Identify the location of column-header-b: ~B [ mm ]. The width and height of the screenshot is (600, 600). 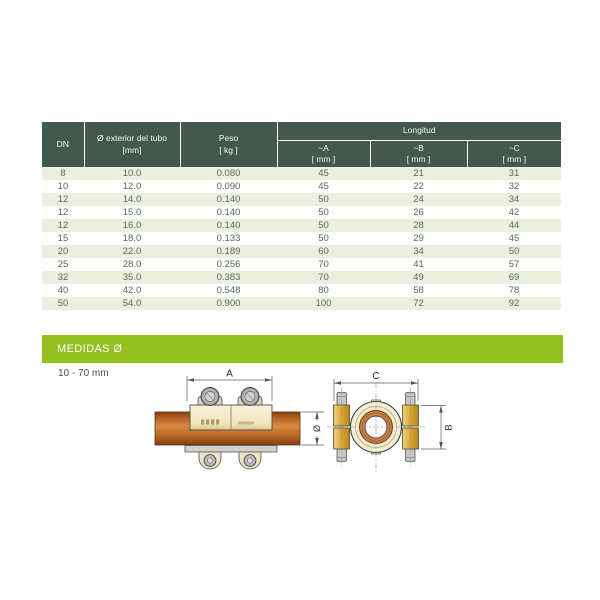
(419, 153).